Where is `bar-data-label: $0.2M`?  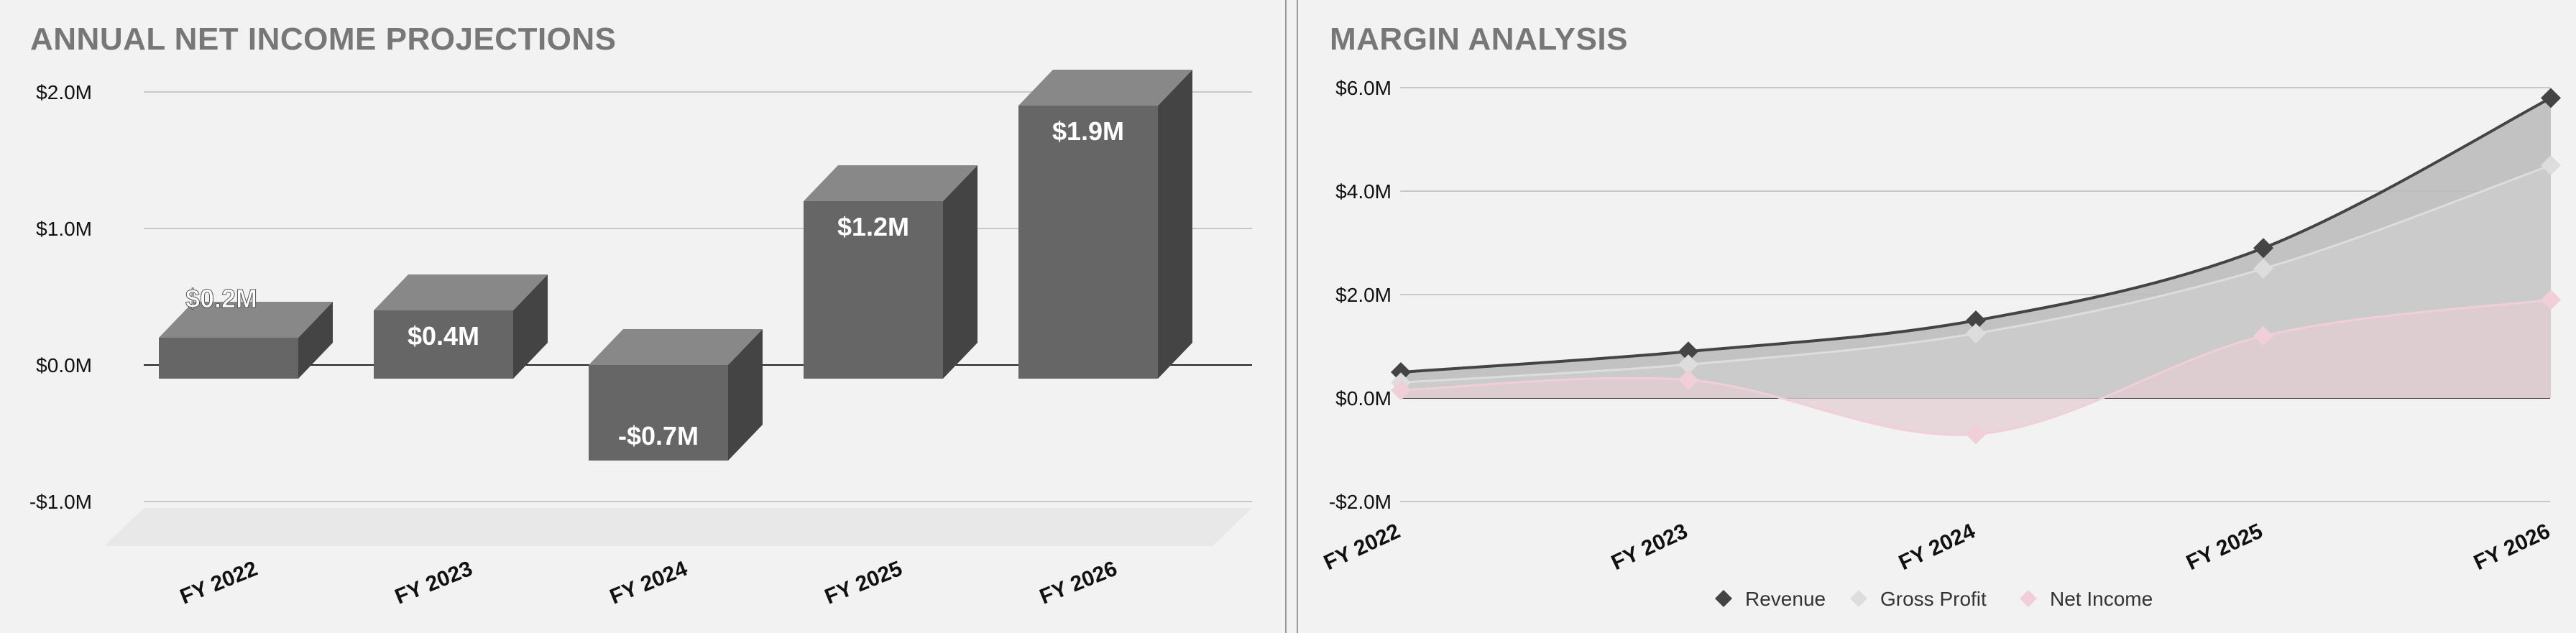
bar-data-label: $0.2M is located at coordinates (221, 298).